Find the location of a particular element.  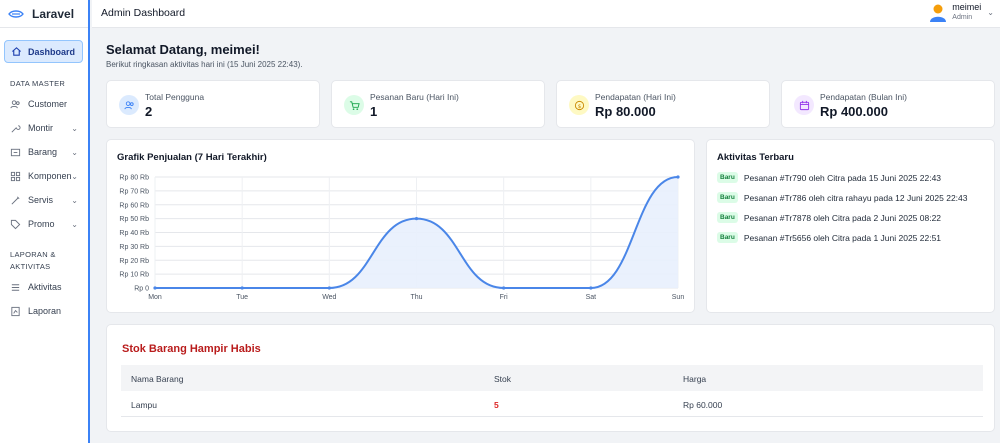

tool-icon is located at coordinates (15, 200).